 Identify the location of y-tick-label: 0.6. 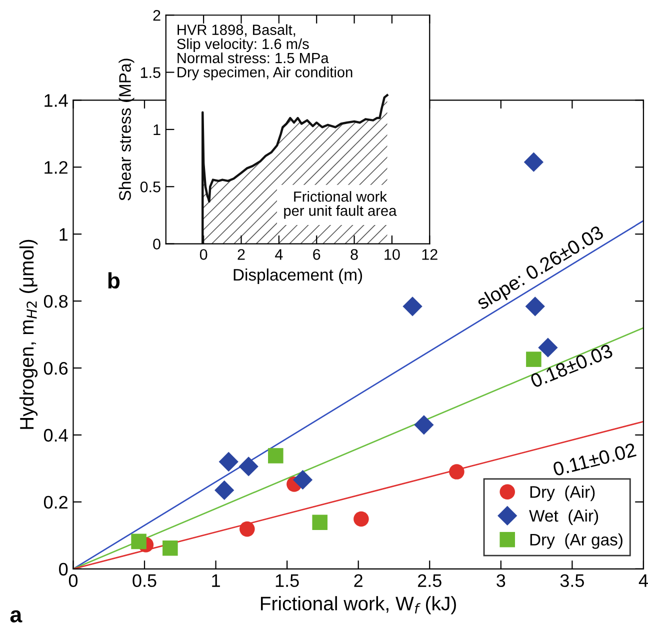
(56, 368).